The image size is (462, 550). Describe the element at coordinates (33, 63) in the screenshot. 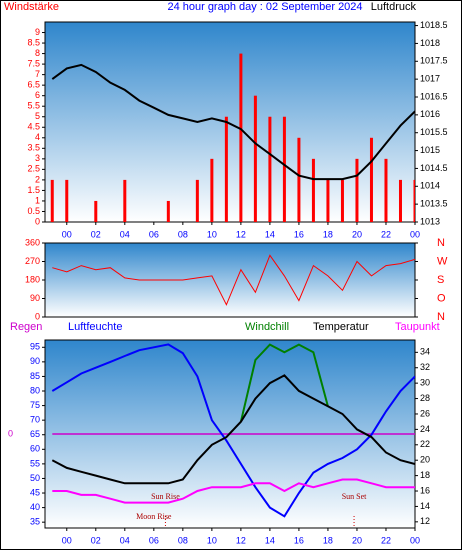

I see `y-tick-label: 7.5` at that location.